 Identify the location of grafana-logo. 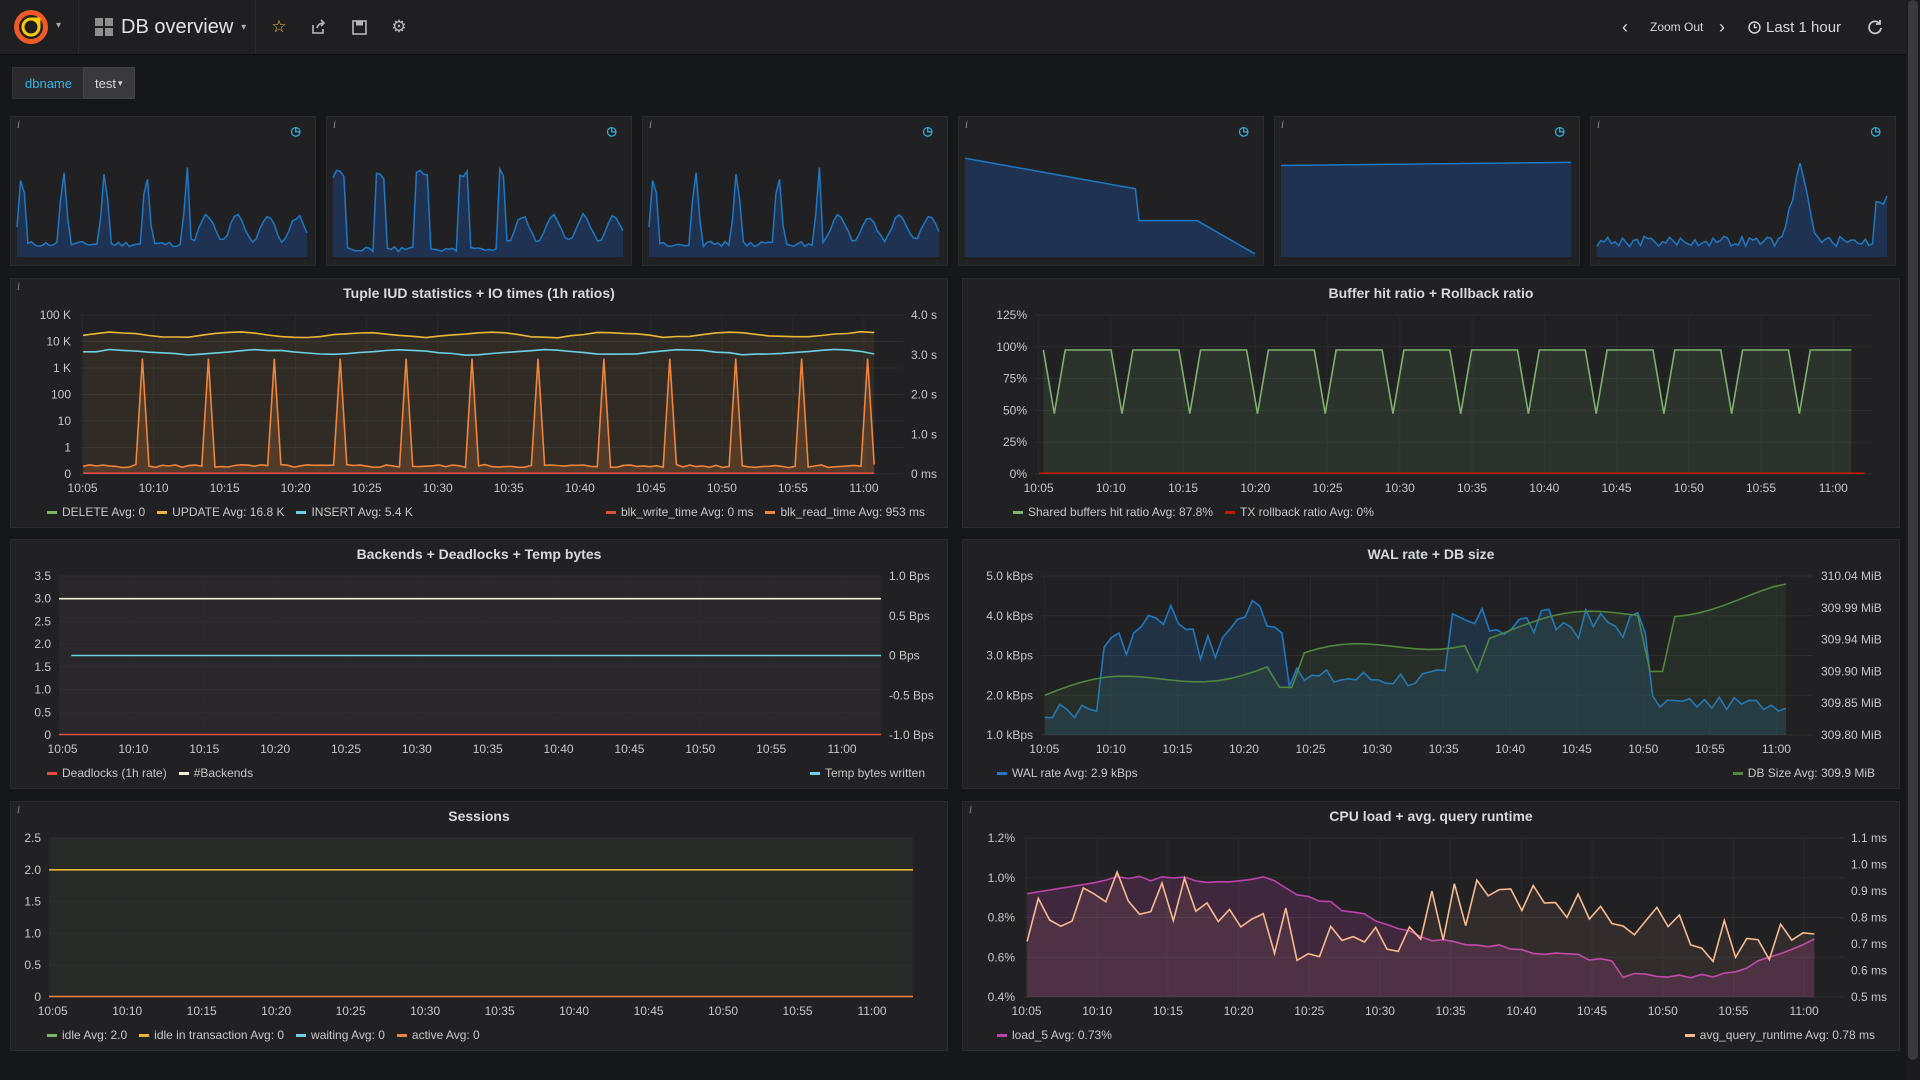
(31, 27).